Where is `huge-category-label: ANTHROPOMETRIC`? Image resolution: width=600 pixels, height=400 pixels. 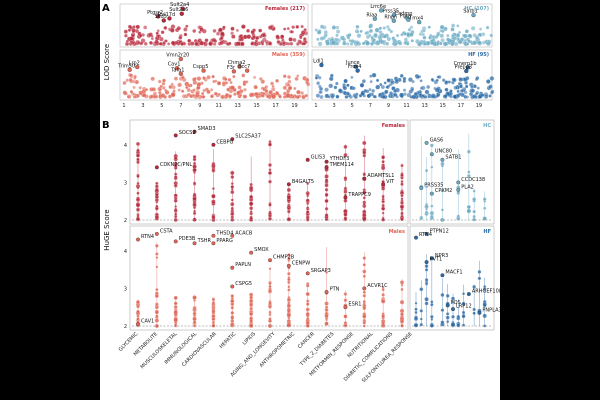 huge-category-label: ANTHROPOMETRIC is located at coordinates (278, 350).